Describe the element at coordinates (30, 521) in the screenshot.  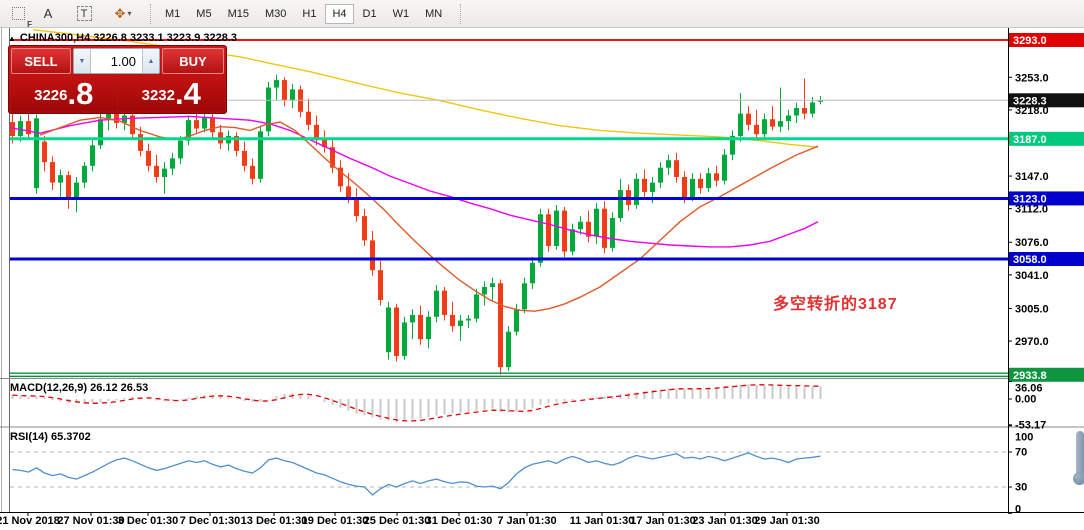
I see `time-axis-label: 21 Nov 2018` at that location.